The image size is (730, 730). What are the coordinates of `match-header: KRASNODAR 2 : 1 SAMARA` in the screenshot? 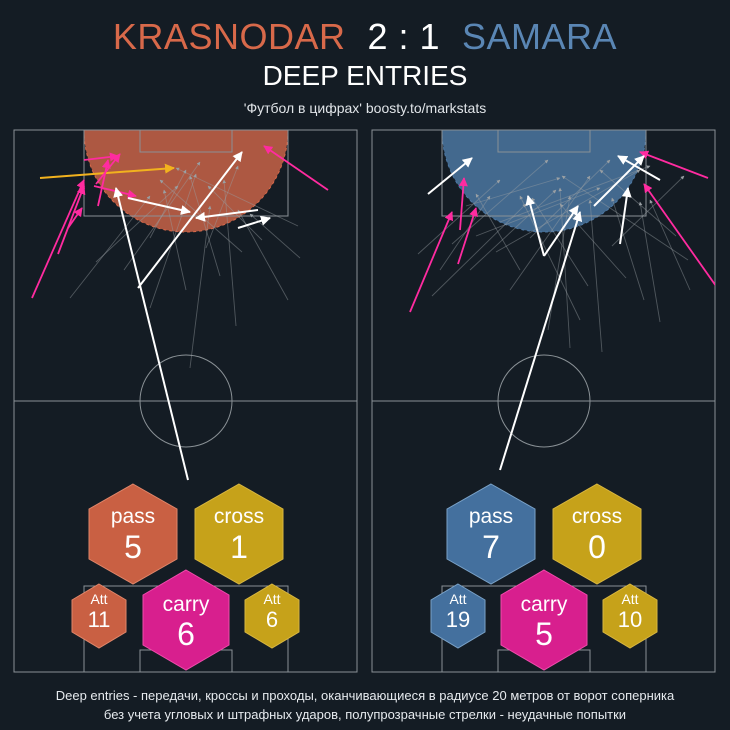 It's located at (365, 39).